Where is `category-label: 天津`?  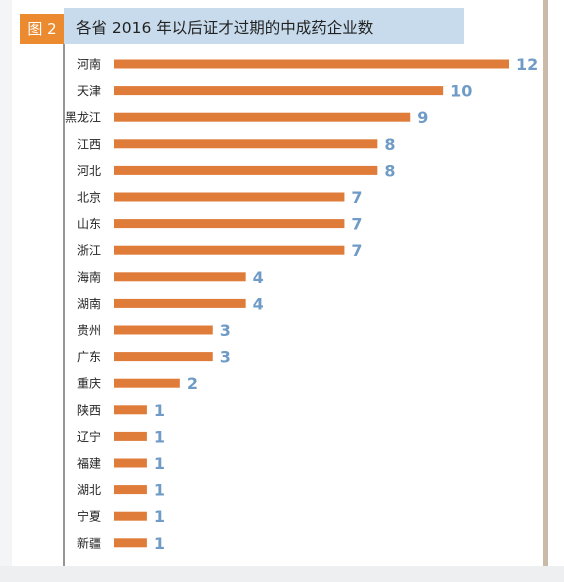
category-label: 天津 is located at coordinates (89, 91).